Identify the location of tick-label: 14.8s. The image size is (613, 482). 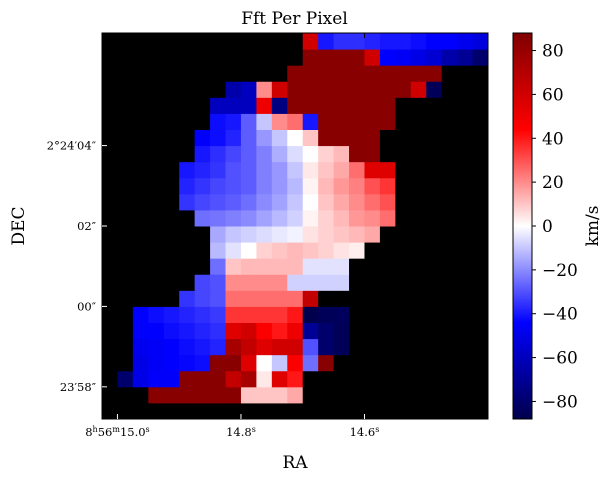
(241, 432).